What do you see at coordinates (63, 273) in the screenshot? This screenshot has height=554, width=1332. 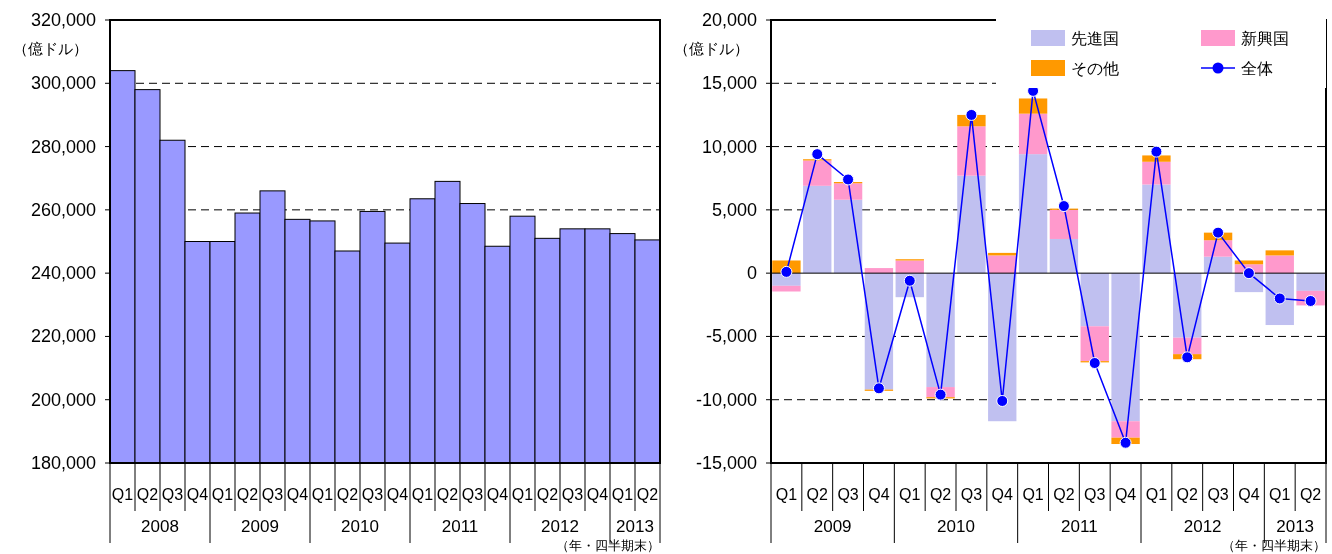 I see `y-tick-label: 240,000` at bounding box center [63, 273].